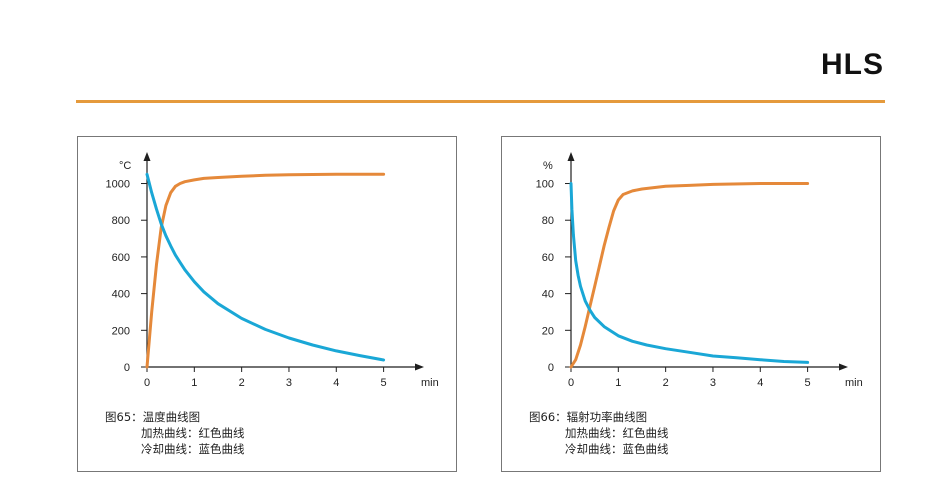  What do you see at coordinates (548, 166) in the screenshot?
I see `y-axis-unit-label: %` at bounding box center [548, 166].